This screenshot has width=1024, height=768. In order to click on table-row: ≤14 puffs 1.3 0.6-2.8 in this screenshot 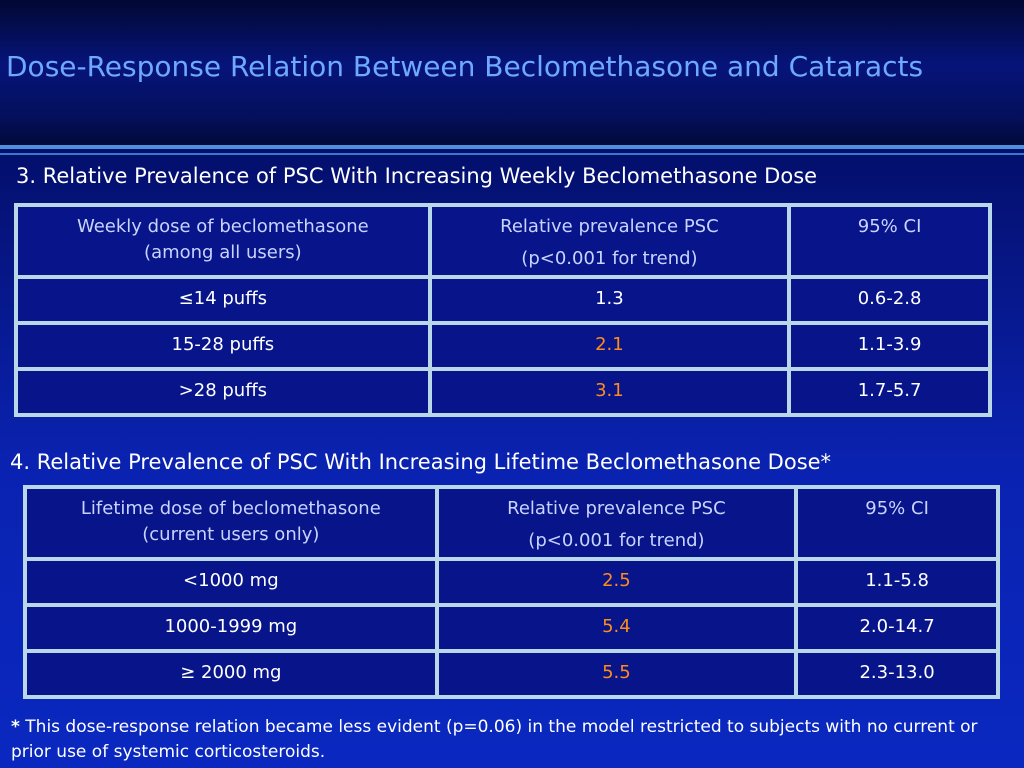, I will do `click(503, 300)`.